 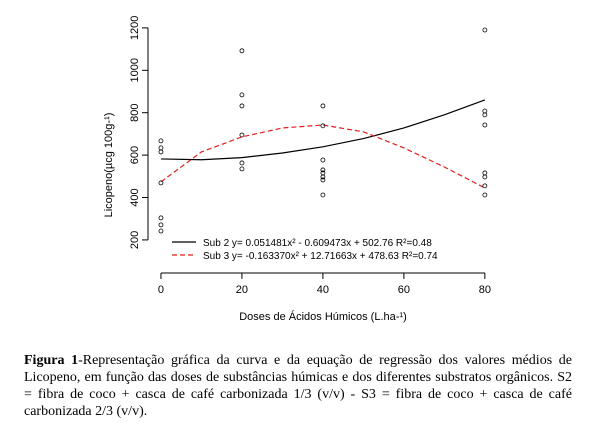 What do you see at coordinates (485, 290) in the screenshot?
I see `x-tick-label: 80` at bounding box center [485, 290].